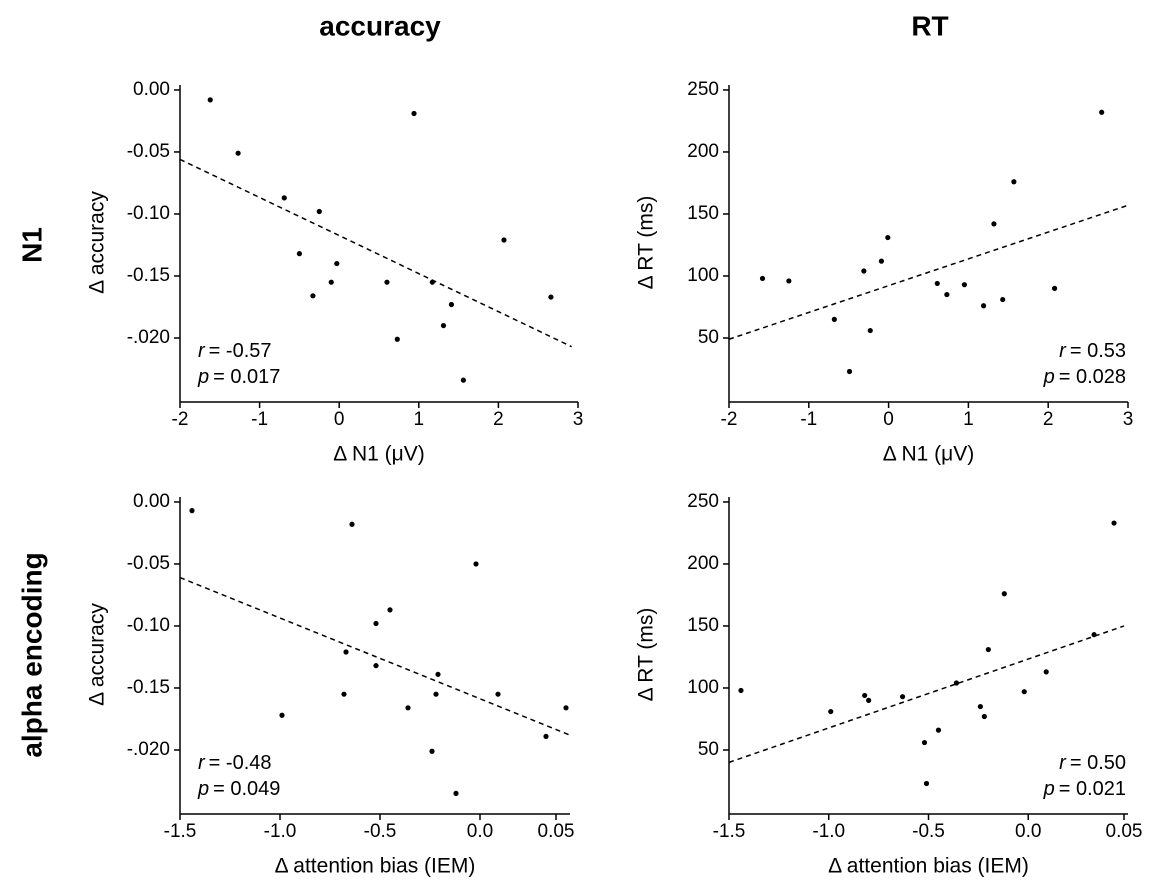 The image size is (1153, 880). I want to click on fit-line, so click(375, 253).